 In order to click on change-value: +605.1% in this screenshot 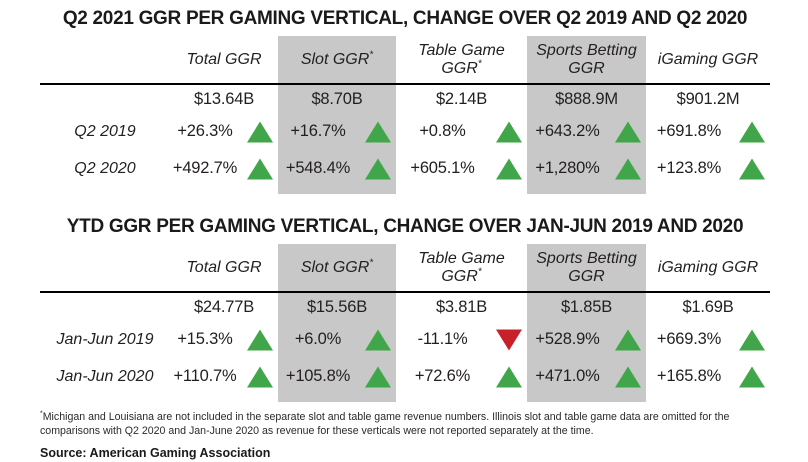, I will do `click(442, 168)`.